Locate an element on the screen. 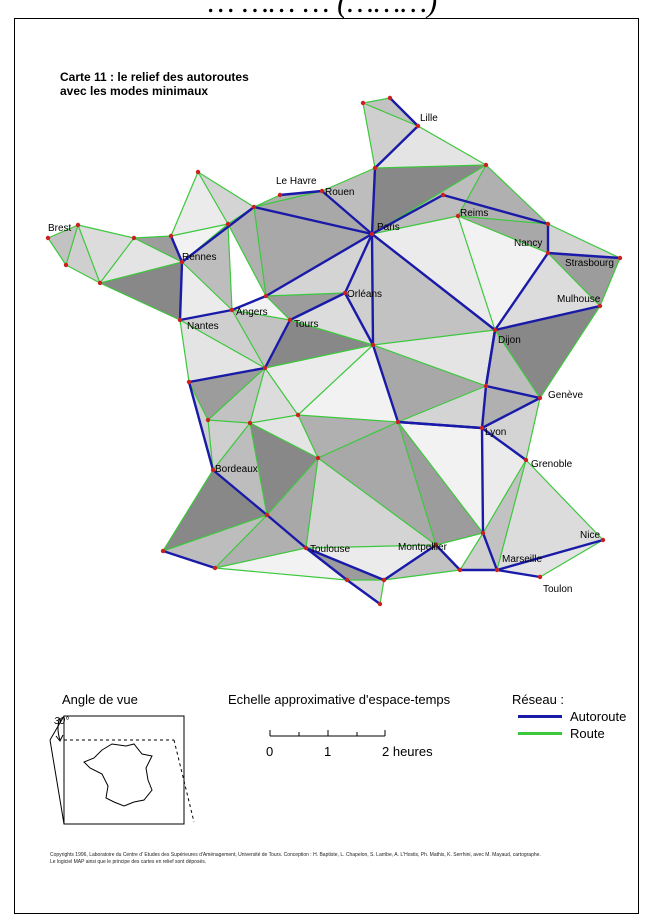 Image resolution: width=645 pixels, height=920 pixels. scale-bar: 0 1 2 heures is located at coordinates (349, 744).